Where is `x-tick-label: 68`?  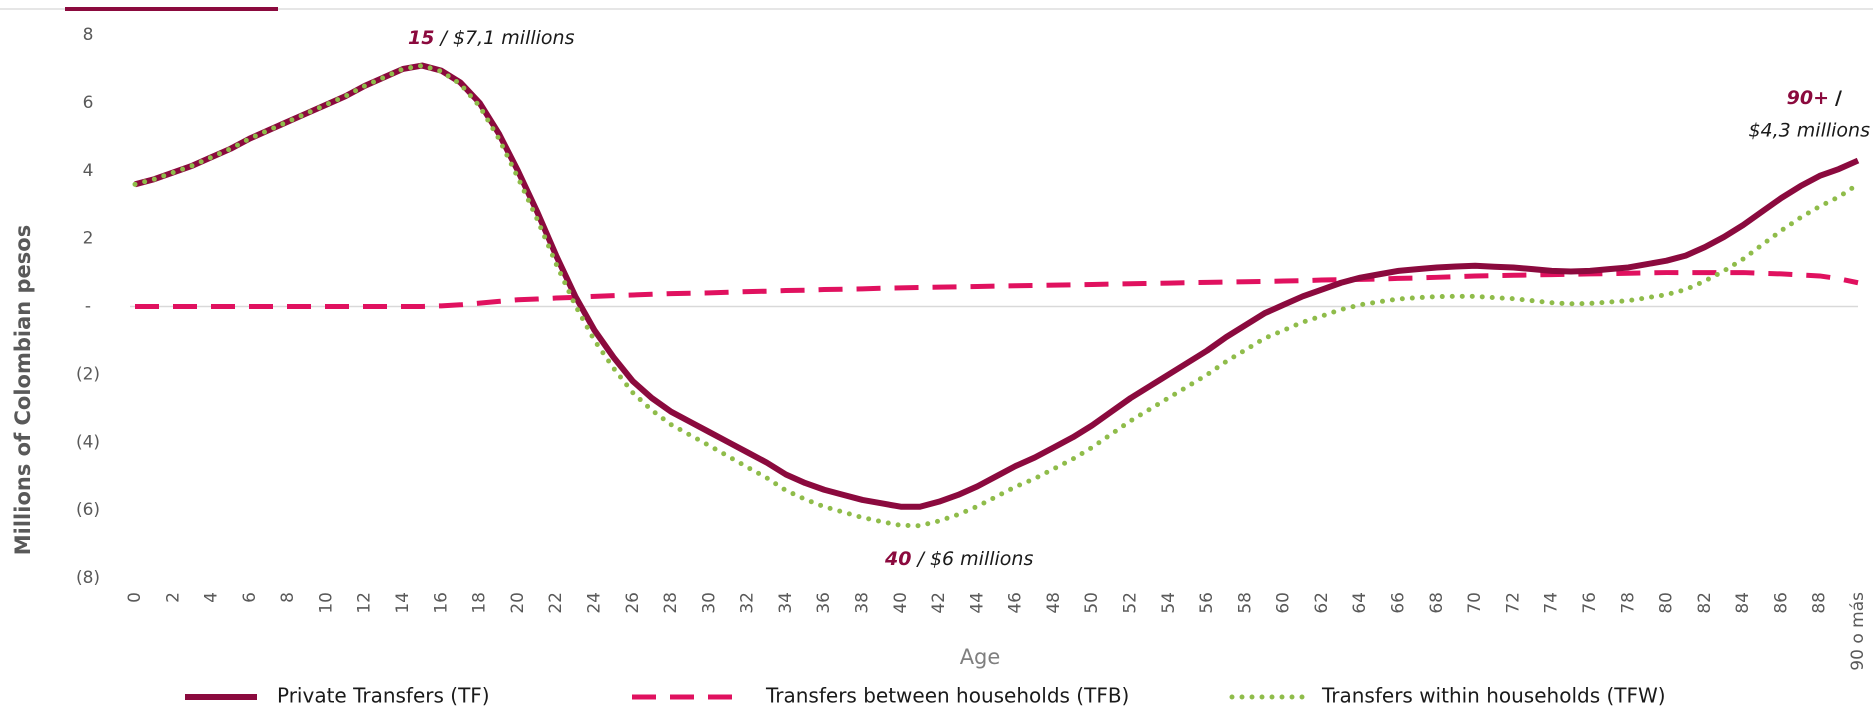
x-tick-label: 68 is located at coordinates (1437, 603).